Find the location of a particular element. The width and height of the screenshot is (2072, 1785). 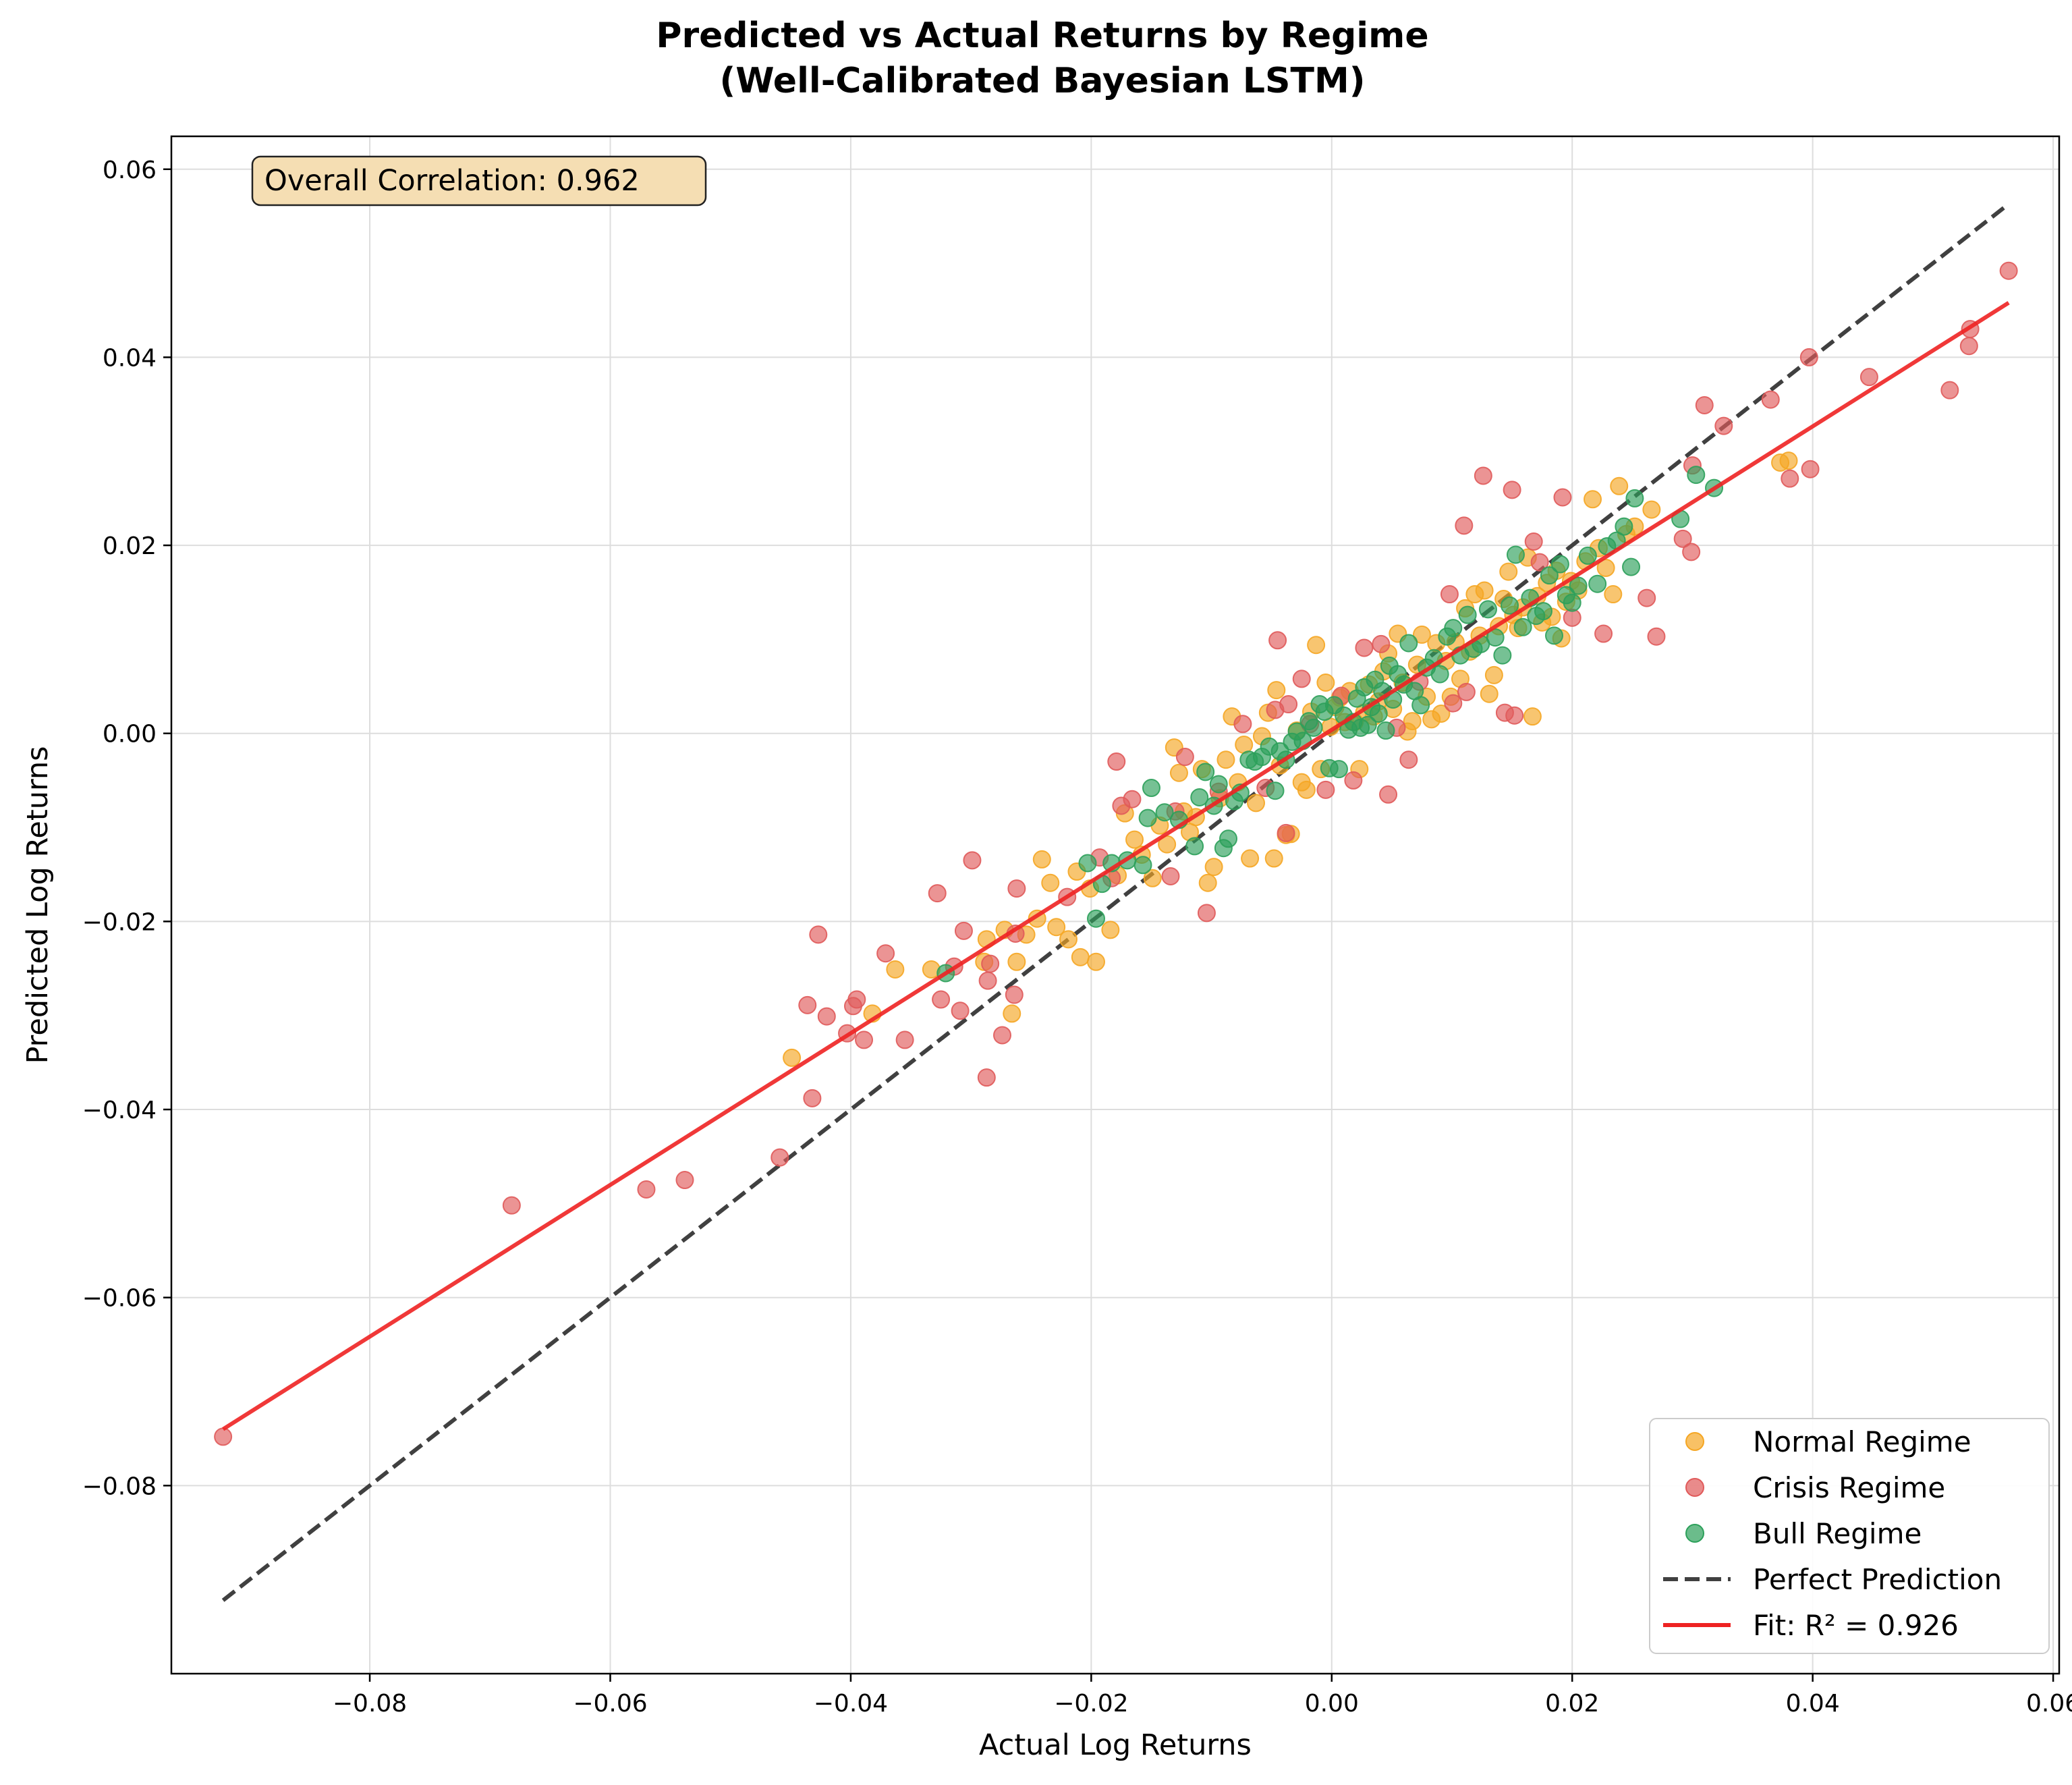

x-tick-label: −0.04 is located at coordinates (851, 1704).